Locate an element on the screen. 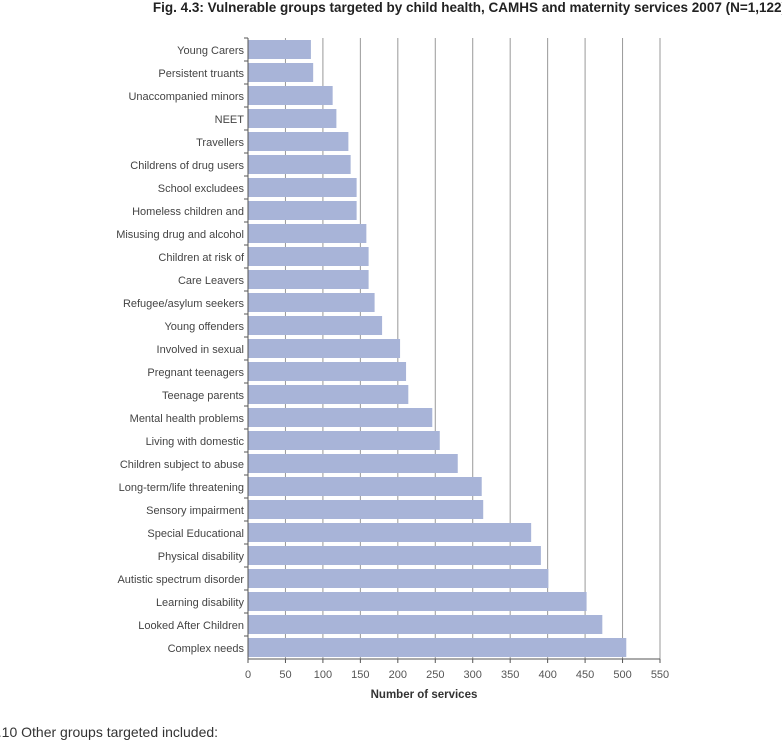  y-tick-label: Misusing drug and alcohol is located at coordinates (180, 235).